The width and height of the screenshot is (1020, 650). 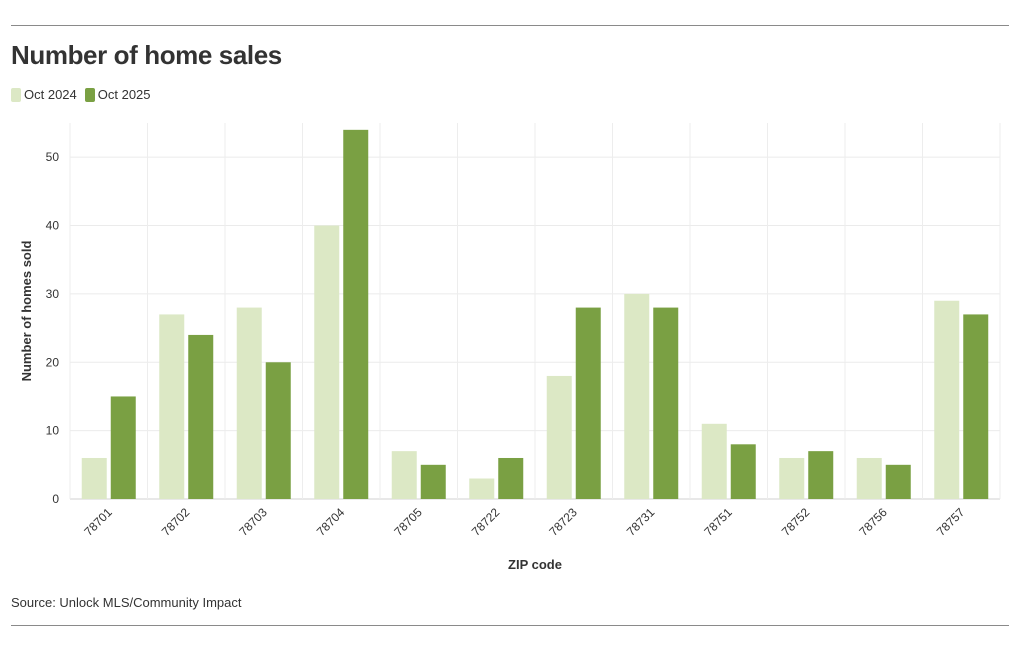 I want to click on legend-item-oct-2024: Oct 2024, so click(x=44, y=94).